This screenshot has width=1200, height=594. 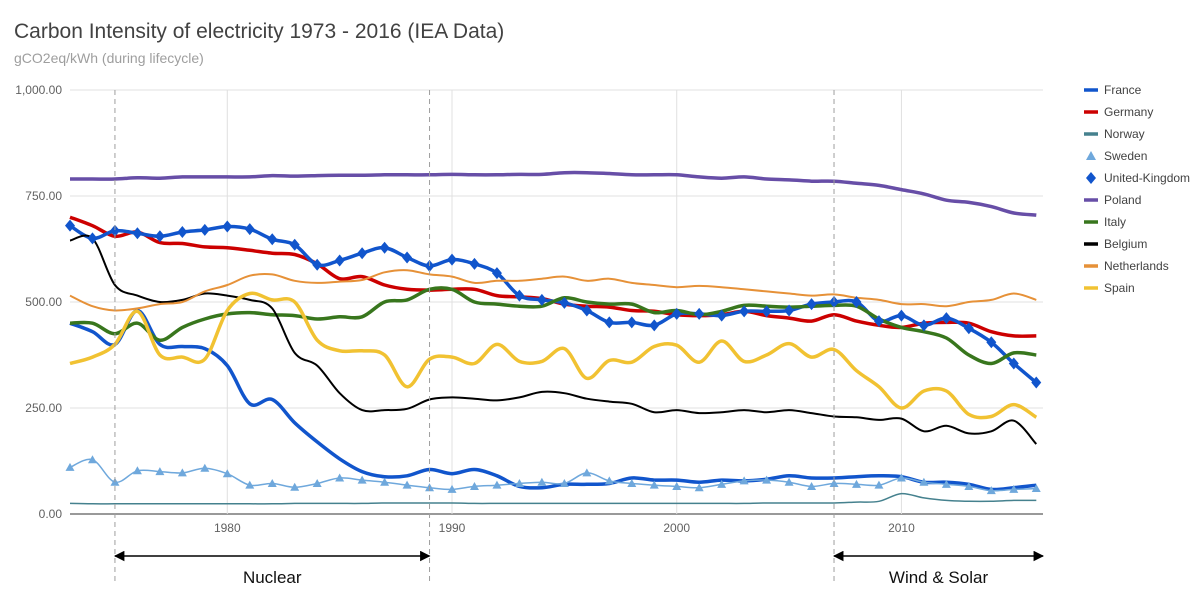 What do you see at coordinates (43, 196) in the screenshot?
I see `y-tick-label: 750.00` at bounding box center [43, 196].